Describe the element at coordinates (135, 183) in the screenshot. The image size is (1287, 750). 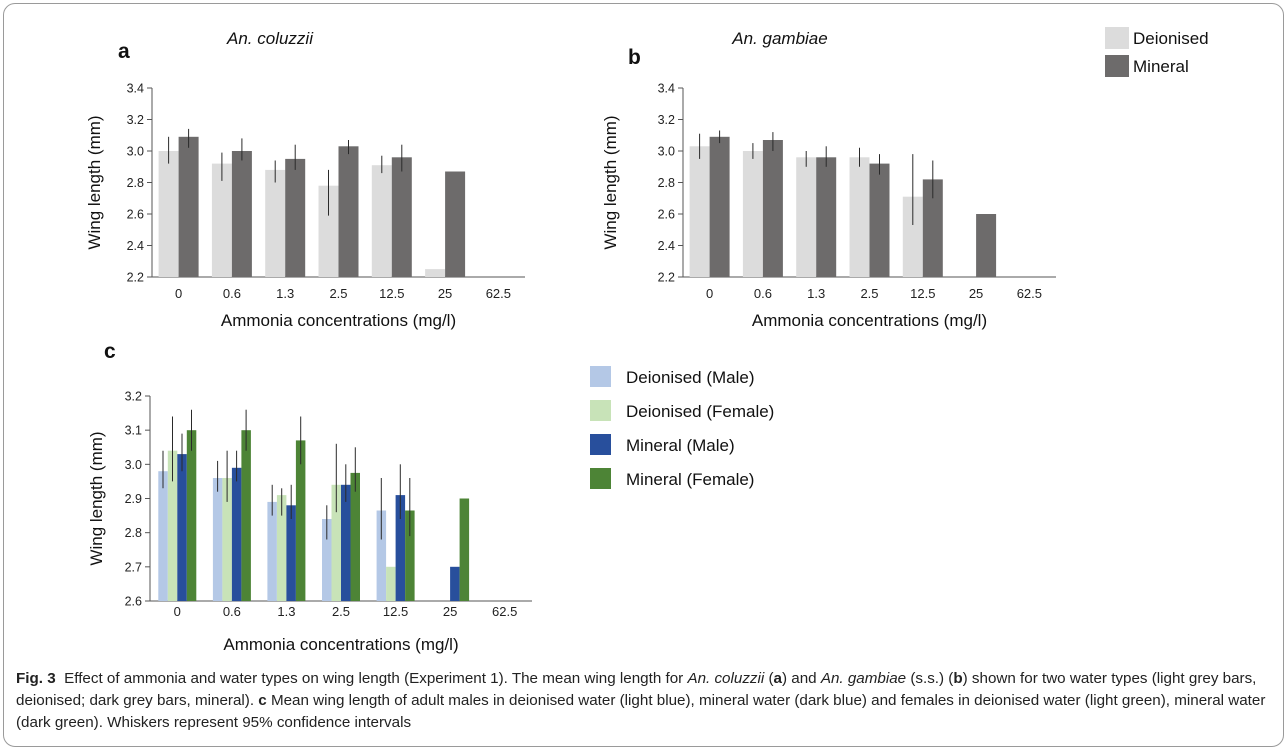
I see `panel-a-y-tick-label: 2.8` at that location.